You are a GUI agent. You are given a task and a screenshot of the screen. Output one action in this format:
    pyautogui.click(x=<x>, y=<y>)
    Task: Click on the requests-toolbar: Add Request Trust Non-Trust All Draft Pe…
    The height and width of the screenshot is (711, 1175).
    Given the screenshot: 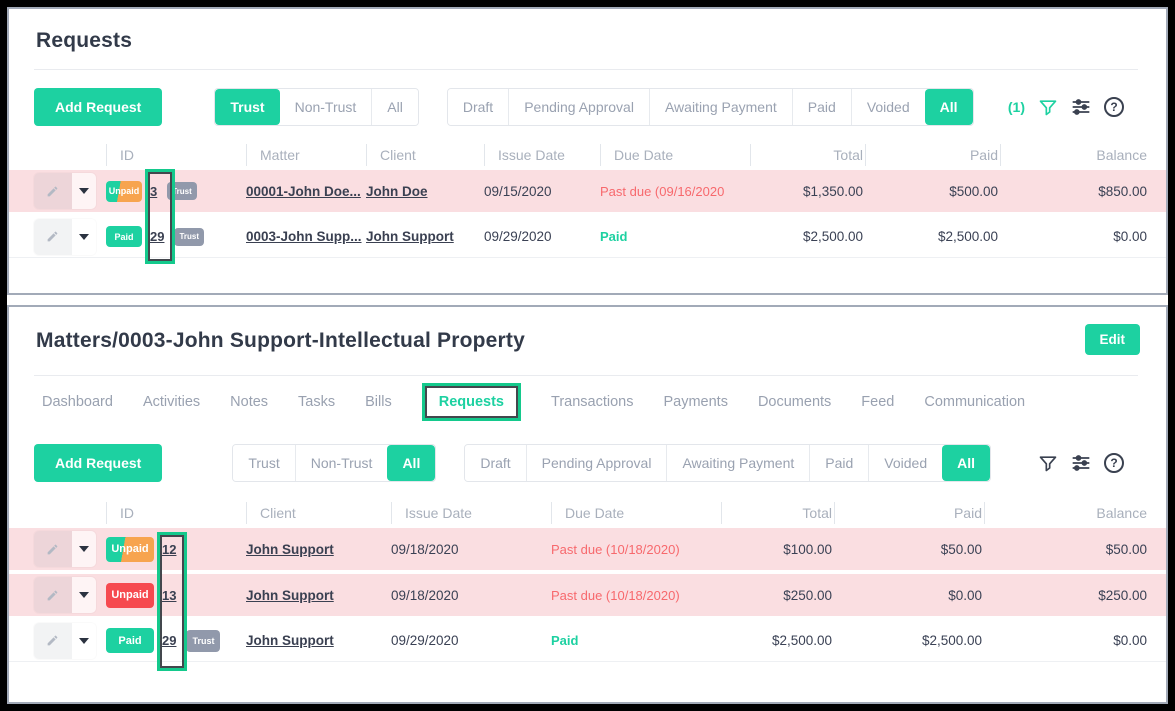 What is the action you would take?
    pyautogui.click(x=600, y=107)
    